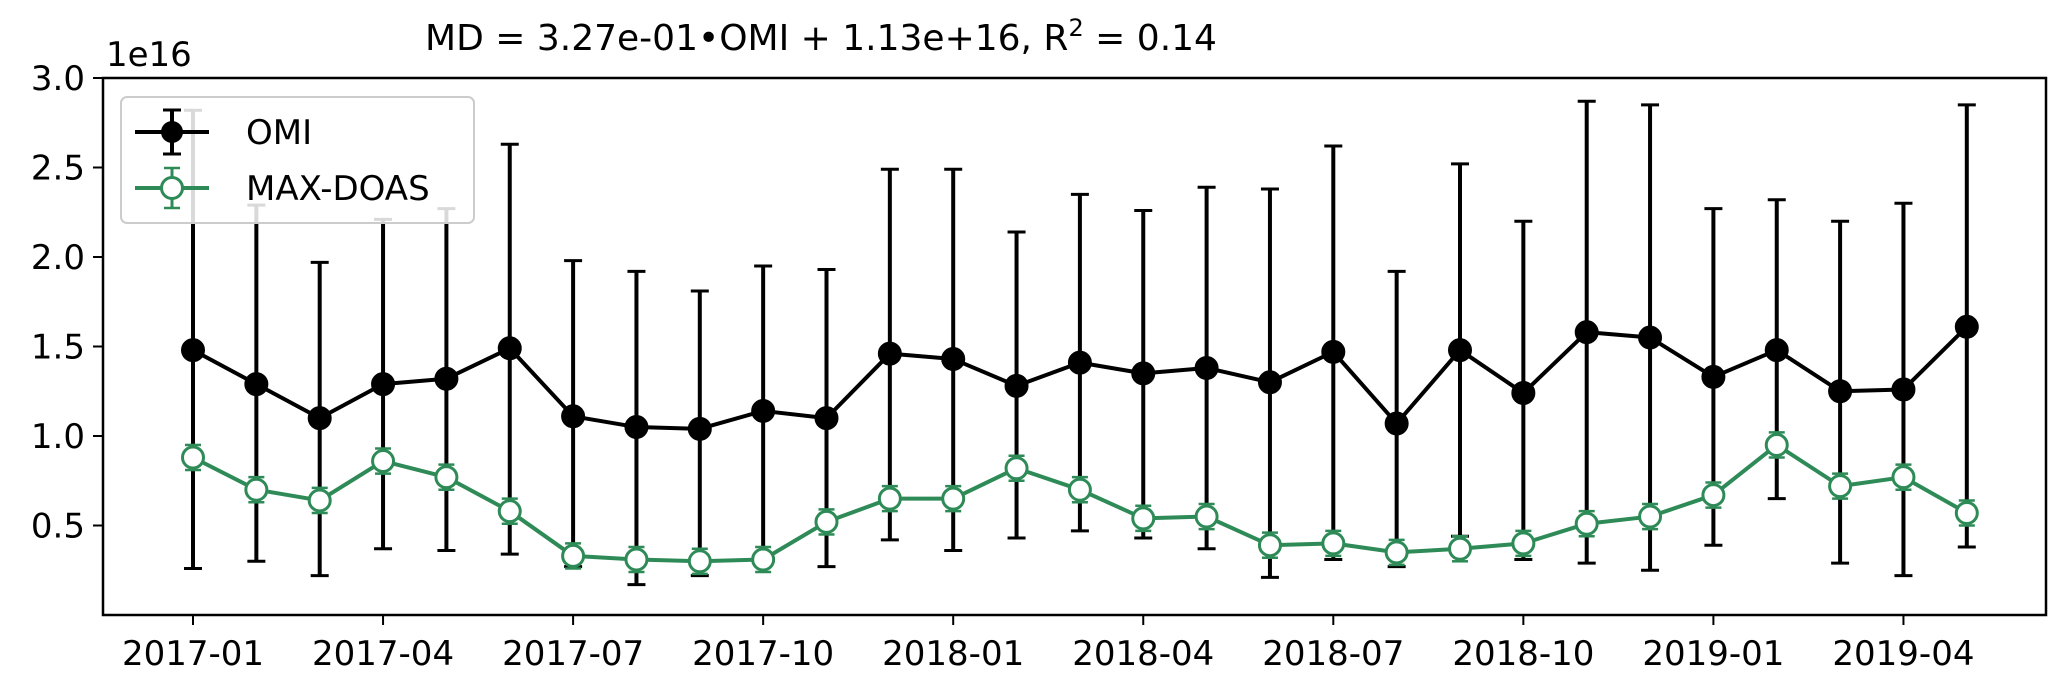  Describe the element at coordinates (383, 654) in the screenshot. I see `x-tick-label: 2017-04` at that location.